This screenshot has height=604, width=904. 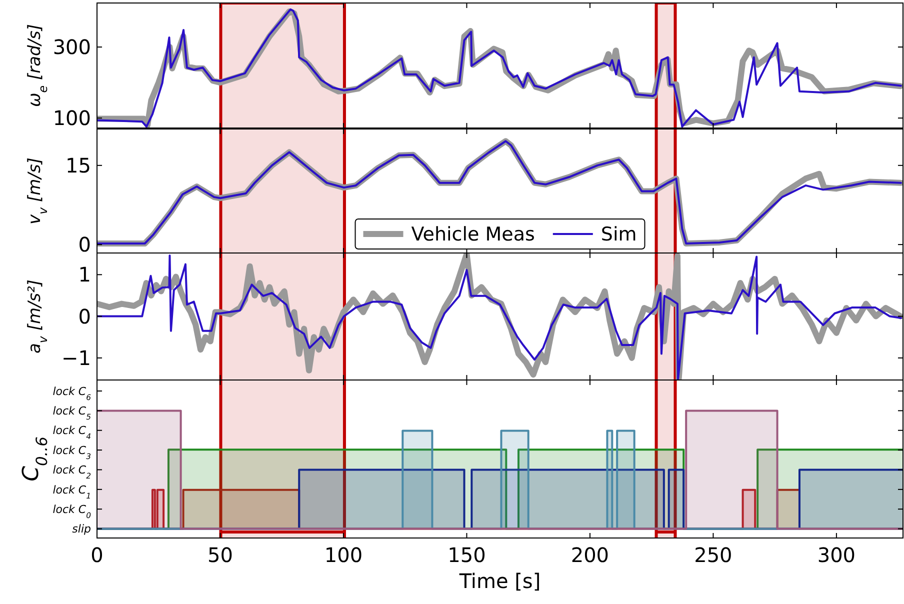 I want to click on text: lock C$_{6}$, so click(x=72, y=393).